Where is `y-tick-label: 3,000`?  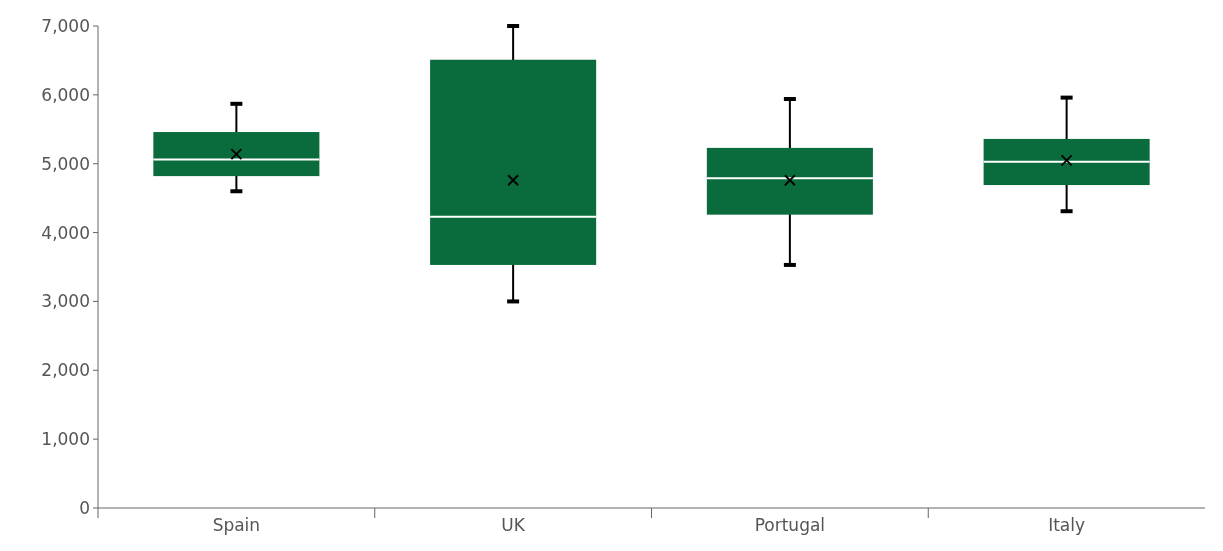
y-tick-label: 3,000 is located at coordinates (65, 301).